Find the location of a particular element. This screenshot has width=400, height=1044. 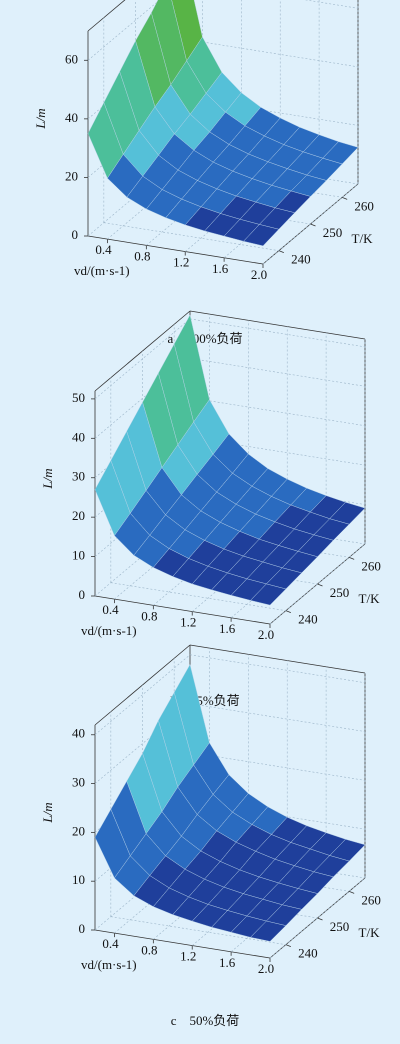

chart-title: c 50%负荷 is located at coordinates (205, 1020).